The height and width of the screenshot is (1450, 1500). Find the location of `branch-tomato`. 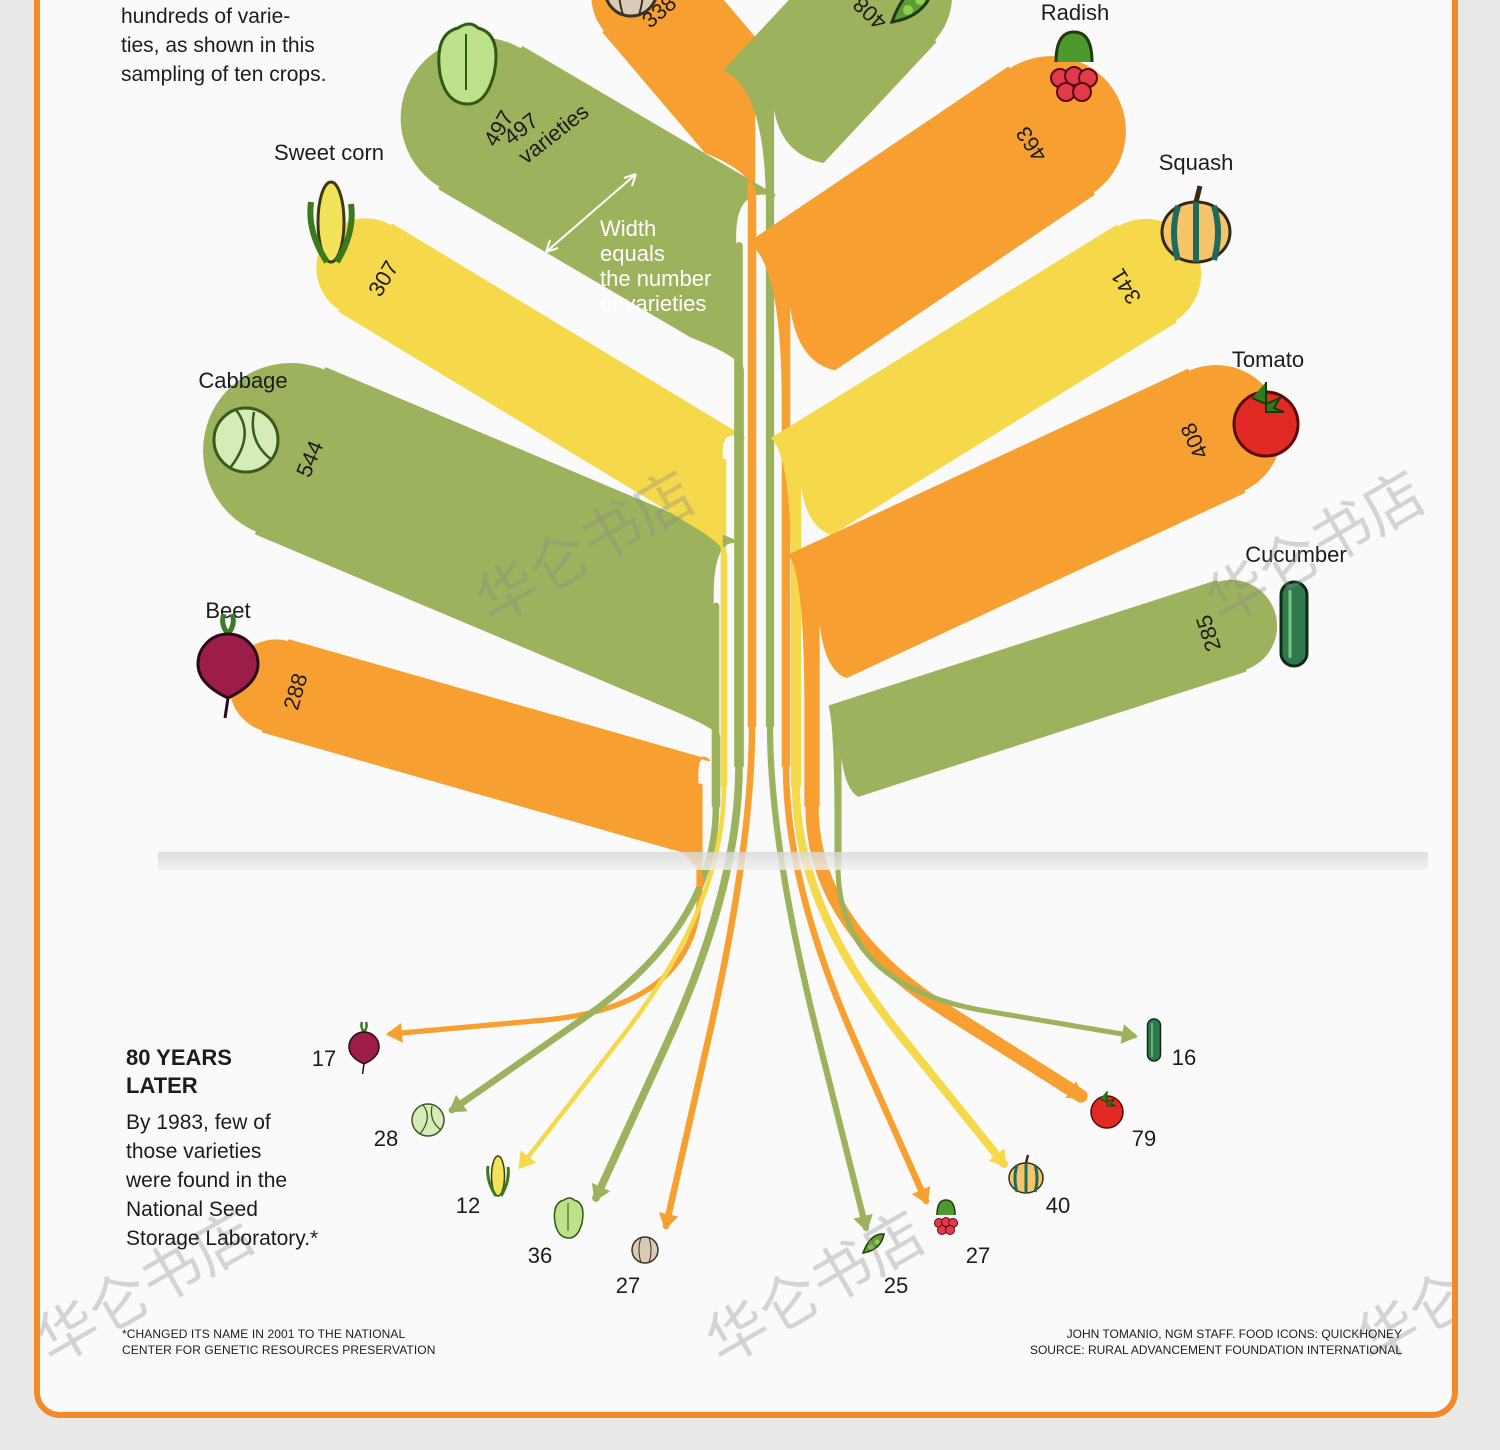

branch-tomato is located at coordinates (1017, 587).